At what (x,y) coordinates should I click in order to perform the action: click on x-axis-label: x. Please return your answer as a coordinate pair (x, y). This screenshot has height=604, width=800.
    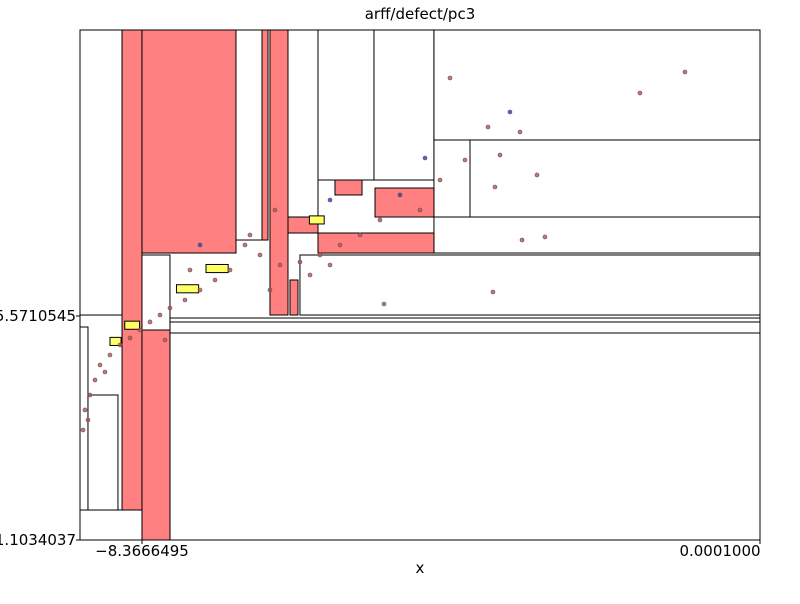
    Looking at the image, I should click on (420, 568).